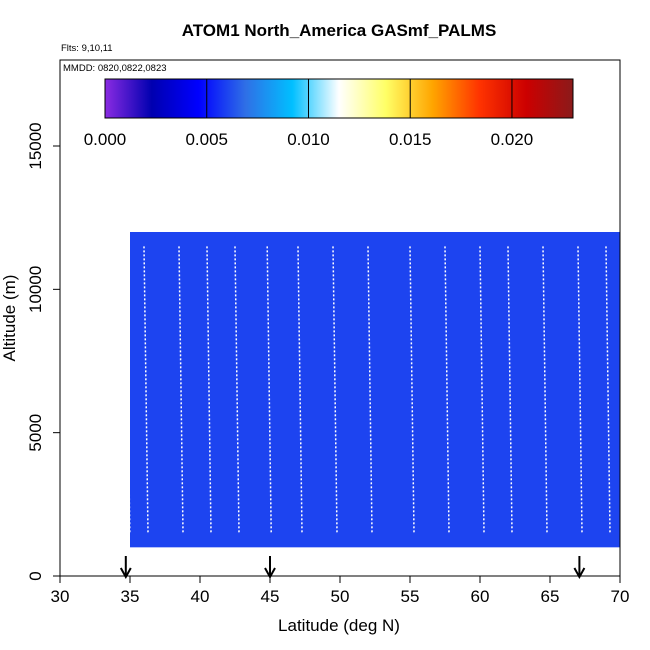  I want to click on y-tick-label: 10000, so click(35, 289).